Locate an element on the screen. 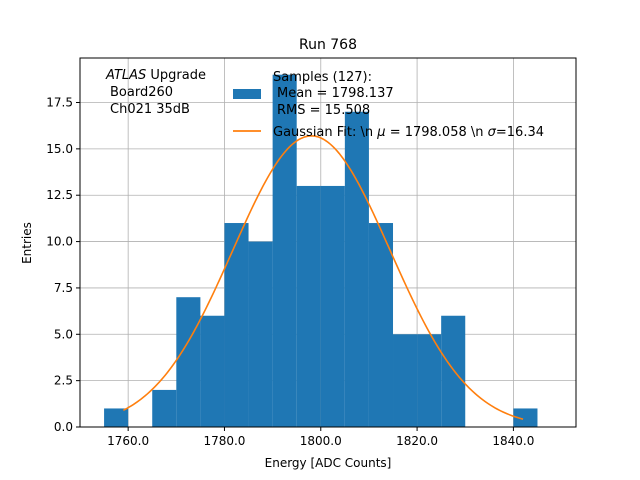 The width and height of the screenshot is (640, 480). x-axis-label: Energy [ADC Counts] is located at coordinates (328, 463).